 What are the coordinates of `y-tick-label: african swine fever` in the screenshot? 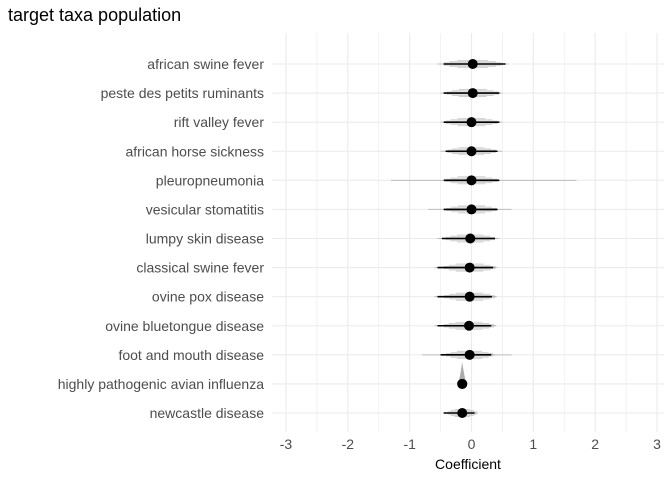 It's located at (205, 64).